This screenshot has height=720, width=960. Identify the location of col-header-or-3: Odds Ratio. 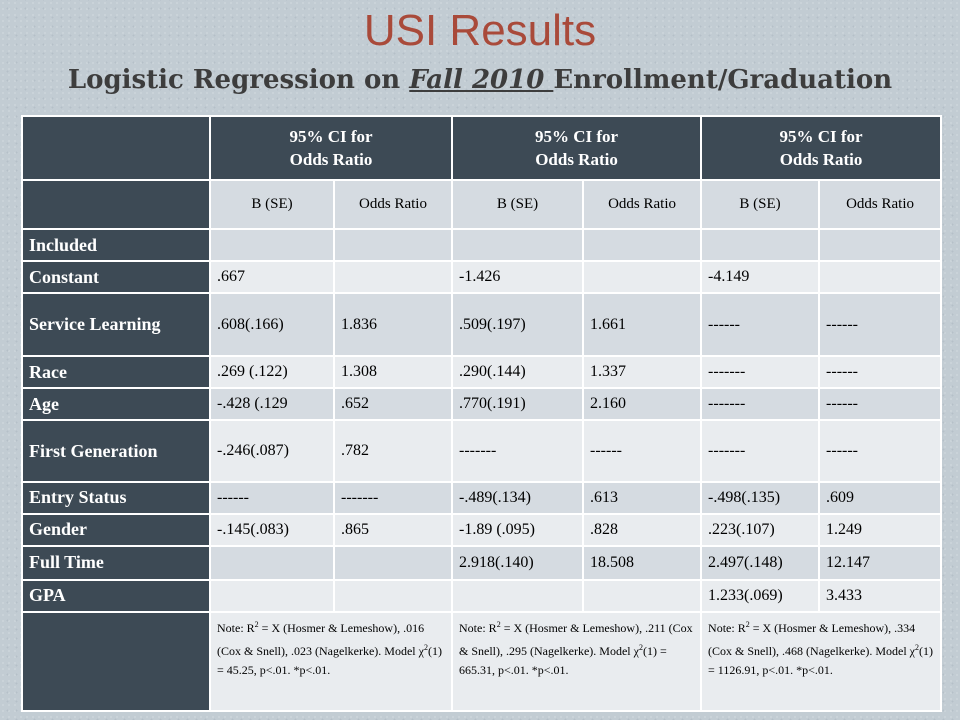
(880, 204).